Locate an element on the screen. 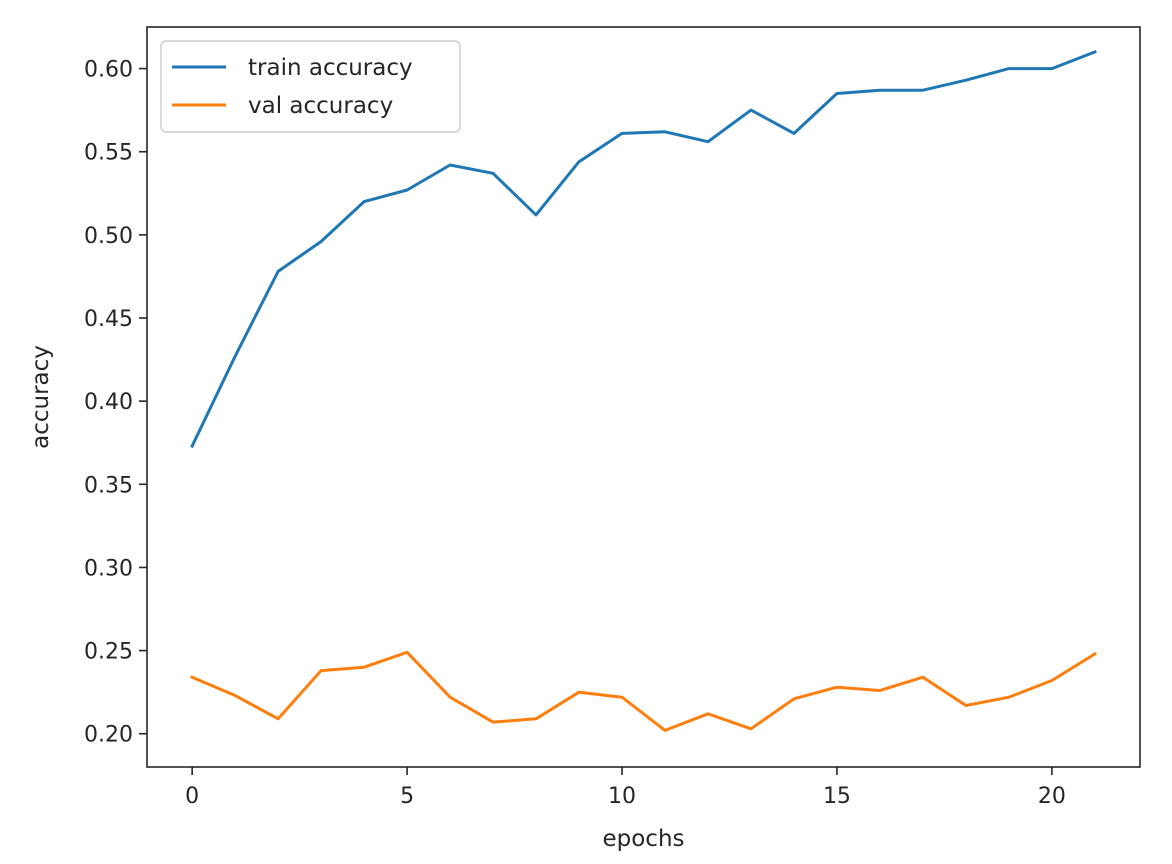  y-tick-label: 0.60 is located at coordinates (108, 70).